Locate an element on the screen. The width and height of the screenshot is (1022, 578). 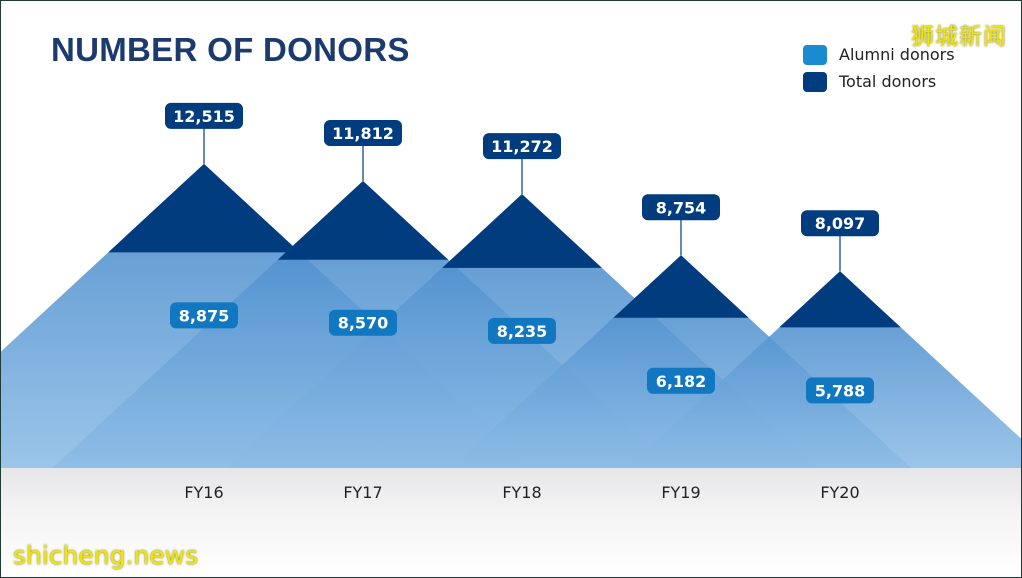
total-label-fy17: 11,812 is located at coordinates (363, 133).